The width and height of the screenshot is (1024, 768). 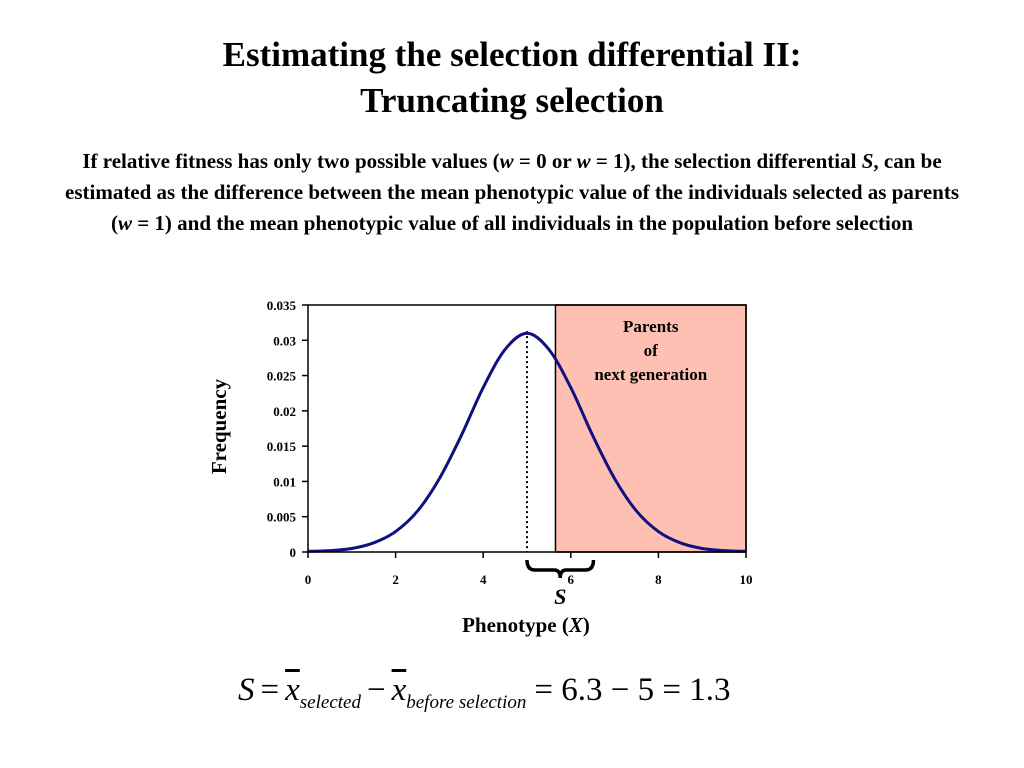 I want to click on x-tick-label: 10, so click(x=746, y=579).